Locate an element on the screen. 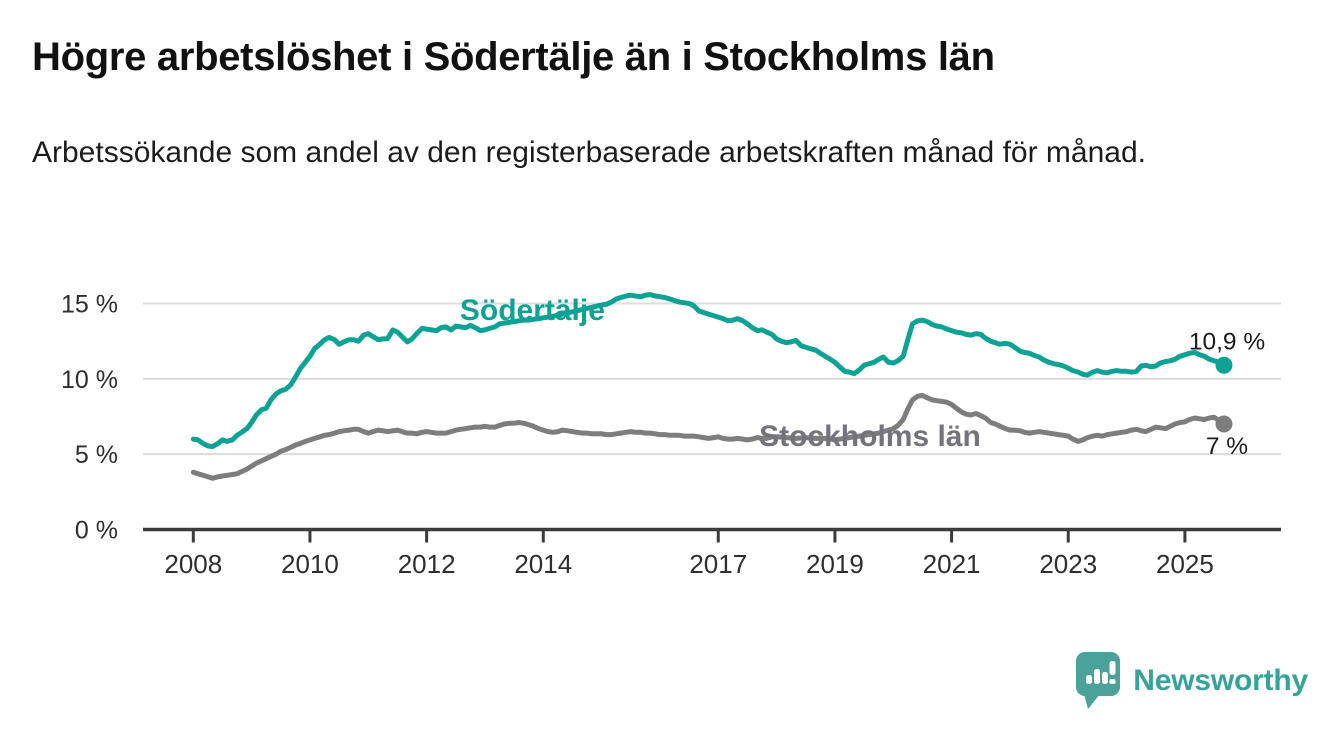  y-tick-label-5: 5 % is located at coordinates (96, 455).